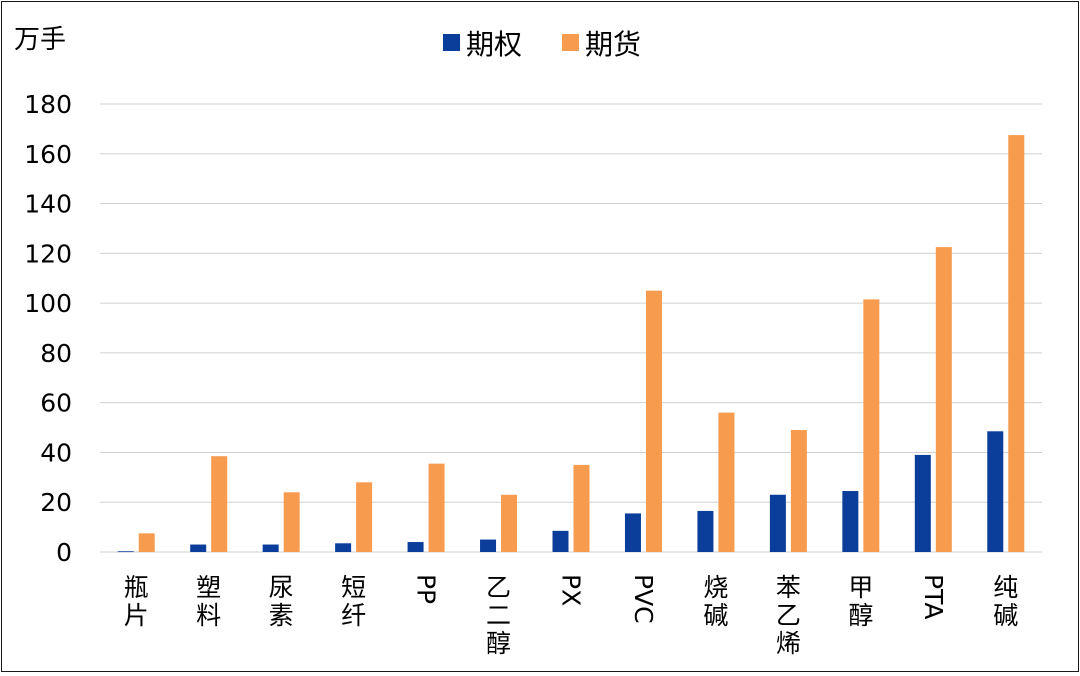  What do you see at coordinates (40, 40) in the screenshot?
I see `y-unit-label: 万手` at bounding box center [40, 40].